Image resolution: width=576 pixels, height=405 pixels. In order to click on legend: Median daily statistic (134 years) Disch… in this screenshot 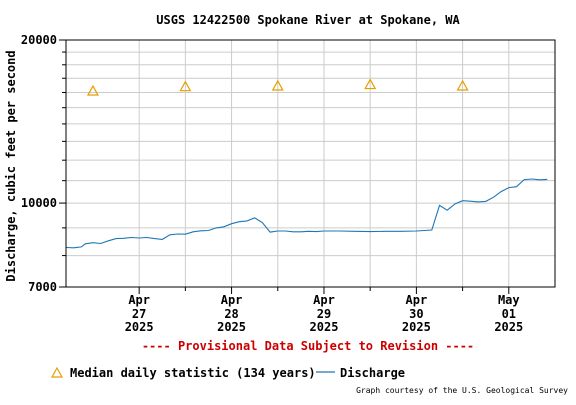, I will do `click(227, 373)`.